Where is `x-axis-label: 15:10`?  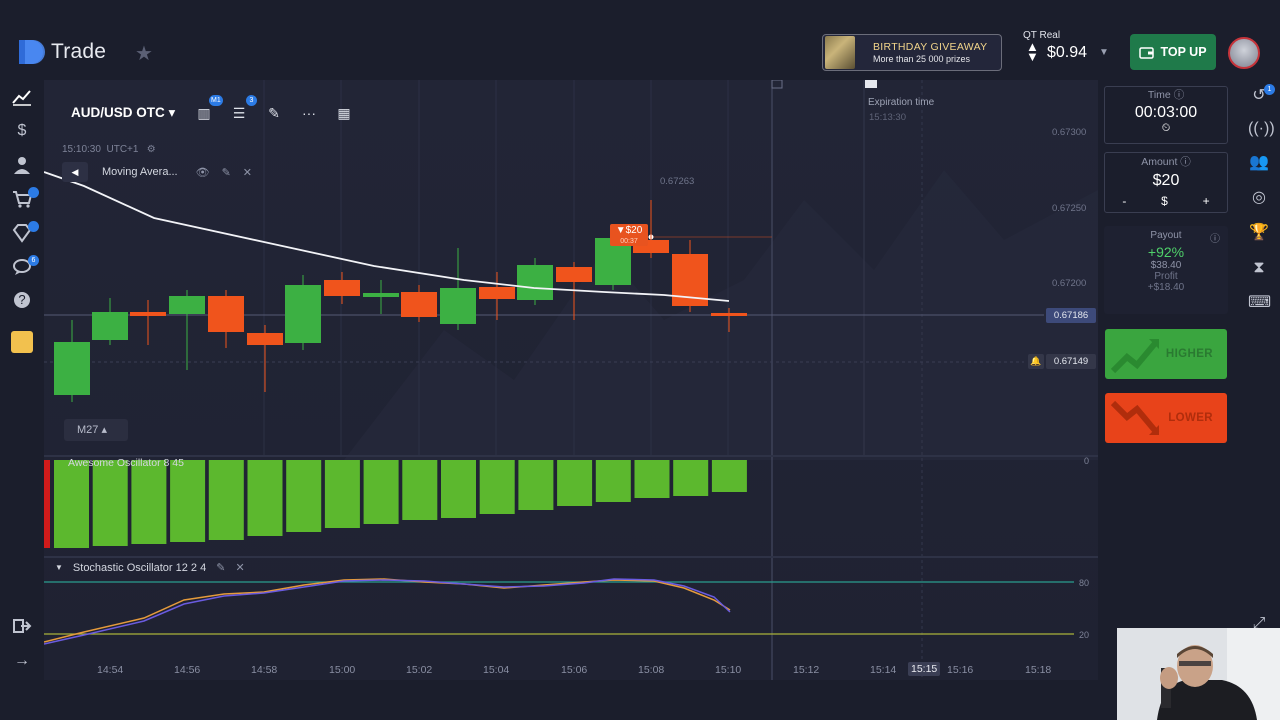
x-axis-label: 15:10 is located at coordinates (728, 670).